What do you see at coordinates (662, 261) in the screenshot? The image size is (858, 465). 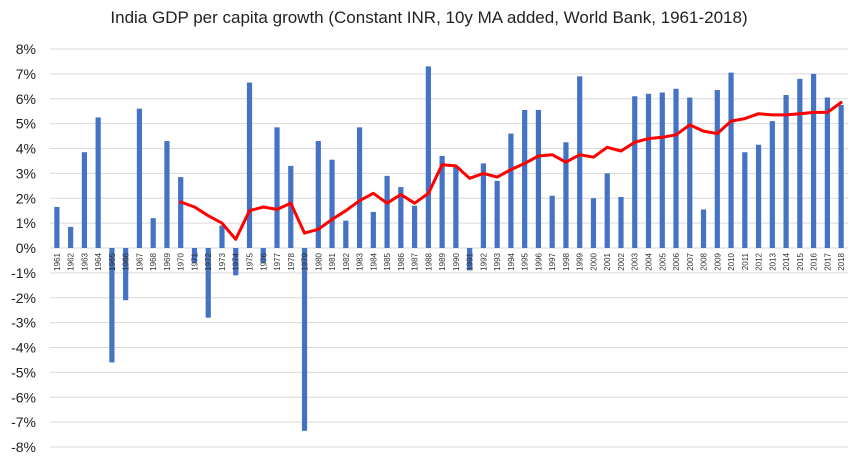 I see `x-tick-label: 2005` at bounding box center [662, 261].